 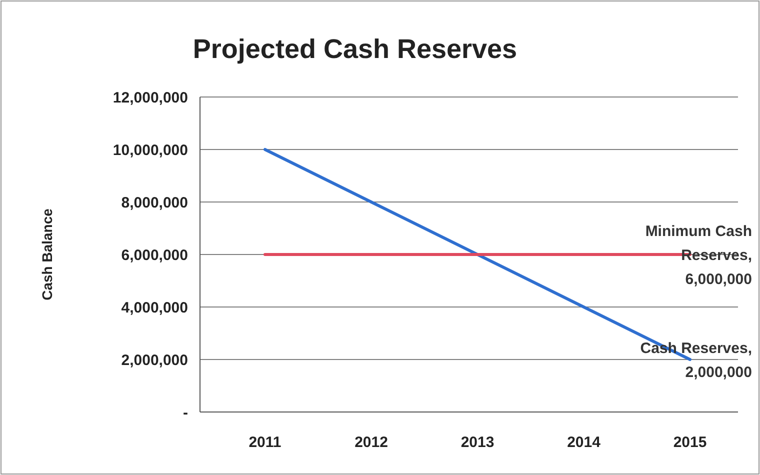 I want to click on x-tick-label: 2012, so click(x=371, y=442).